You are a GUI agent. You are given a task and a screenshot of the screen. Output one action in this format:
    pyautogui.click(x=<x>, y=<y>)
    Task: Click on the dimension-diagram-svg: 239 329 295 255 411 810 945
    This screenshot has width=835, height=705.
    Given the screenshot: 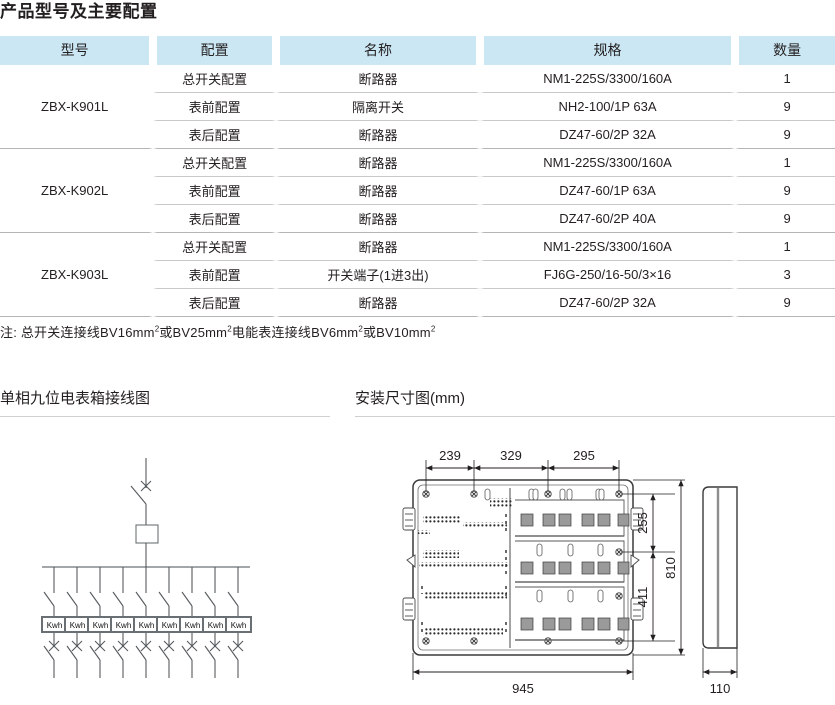 What is the action you would take?
    pyautogui.click(x=570, y=572)
    